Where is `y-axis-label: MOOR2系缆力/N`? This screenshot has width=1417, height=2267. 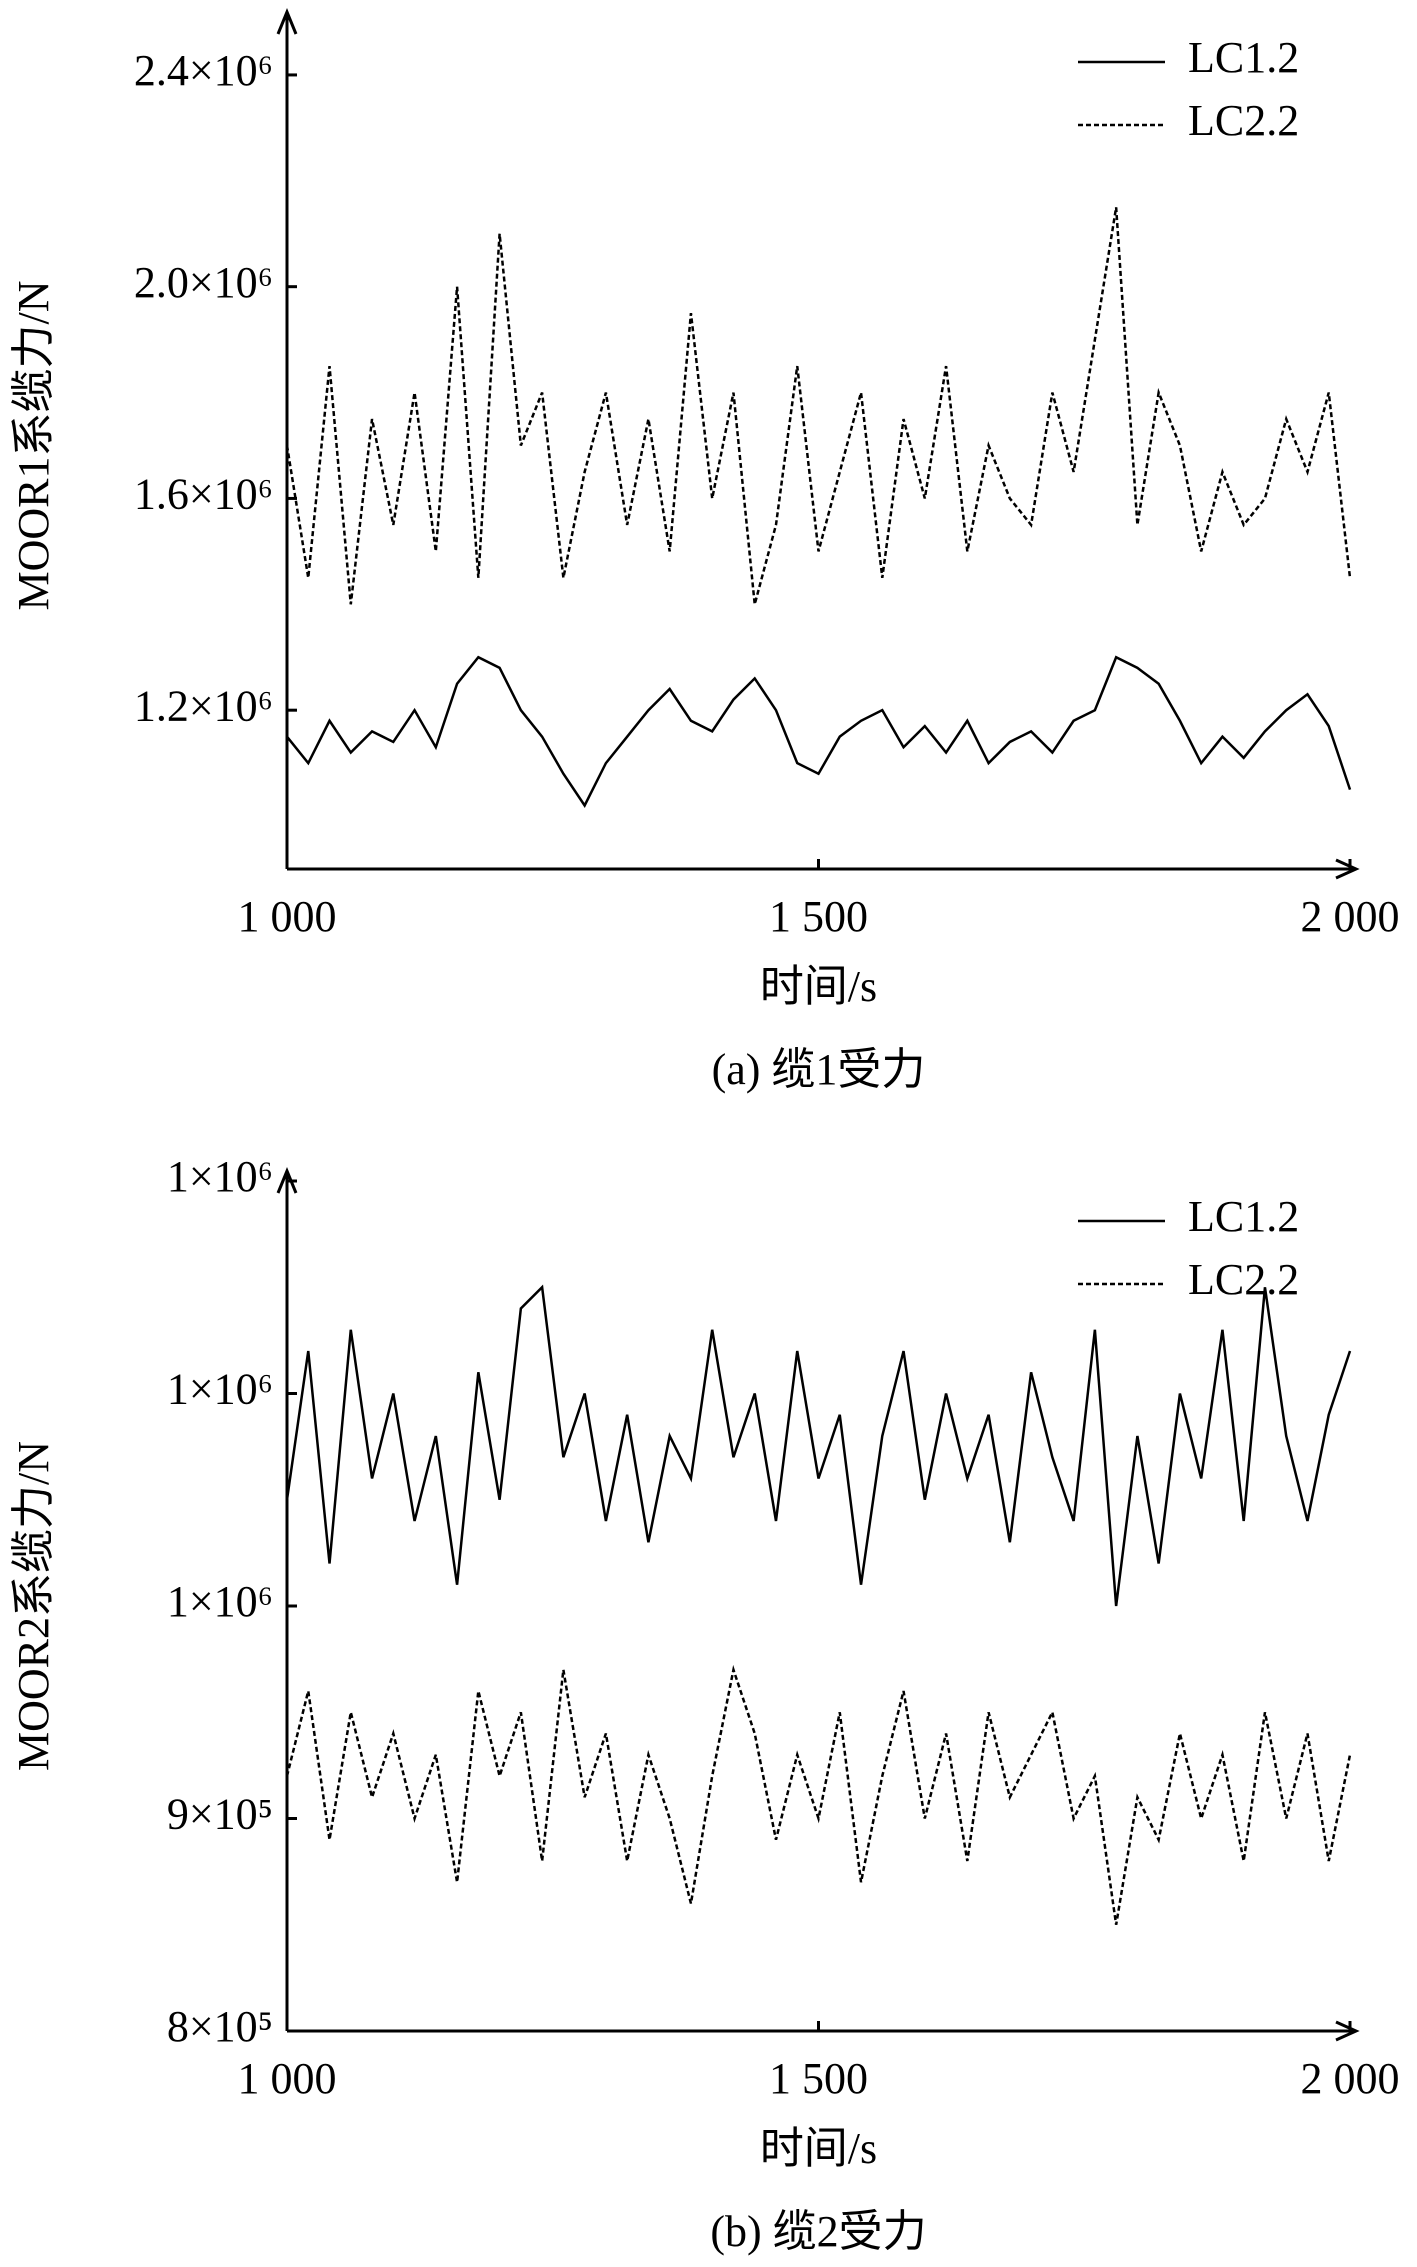 y-axis-label: MOOR2系缆力/N is located at coordinates (33, 1606).